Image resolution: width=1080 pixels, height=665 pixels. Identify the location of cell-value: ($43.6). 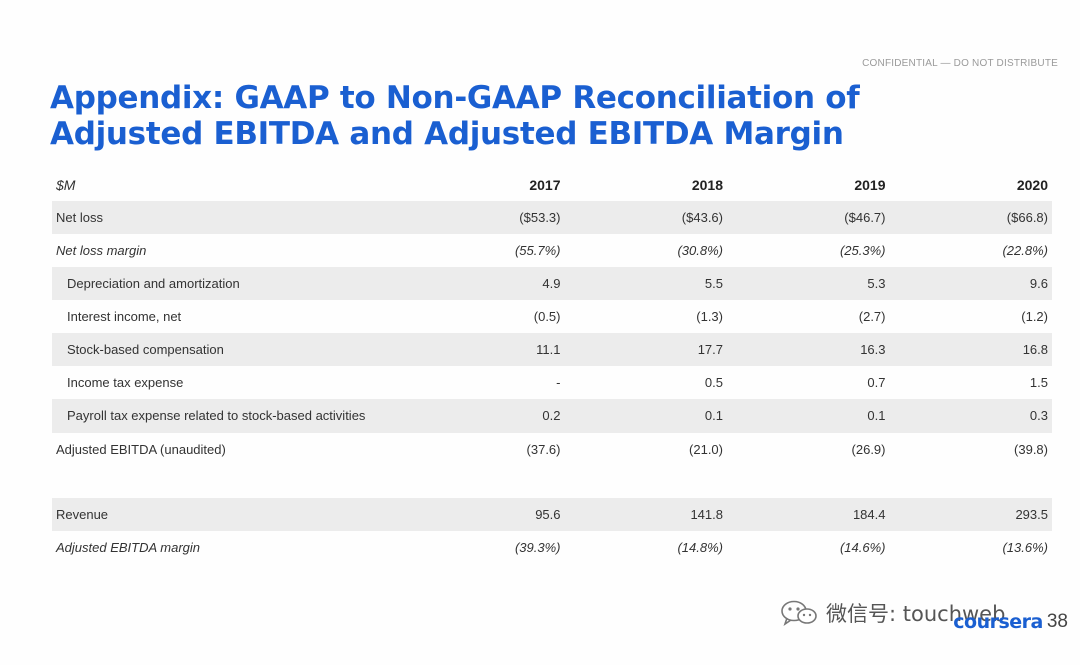
(645, 217).